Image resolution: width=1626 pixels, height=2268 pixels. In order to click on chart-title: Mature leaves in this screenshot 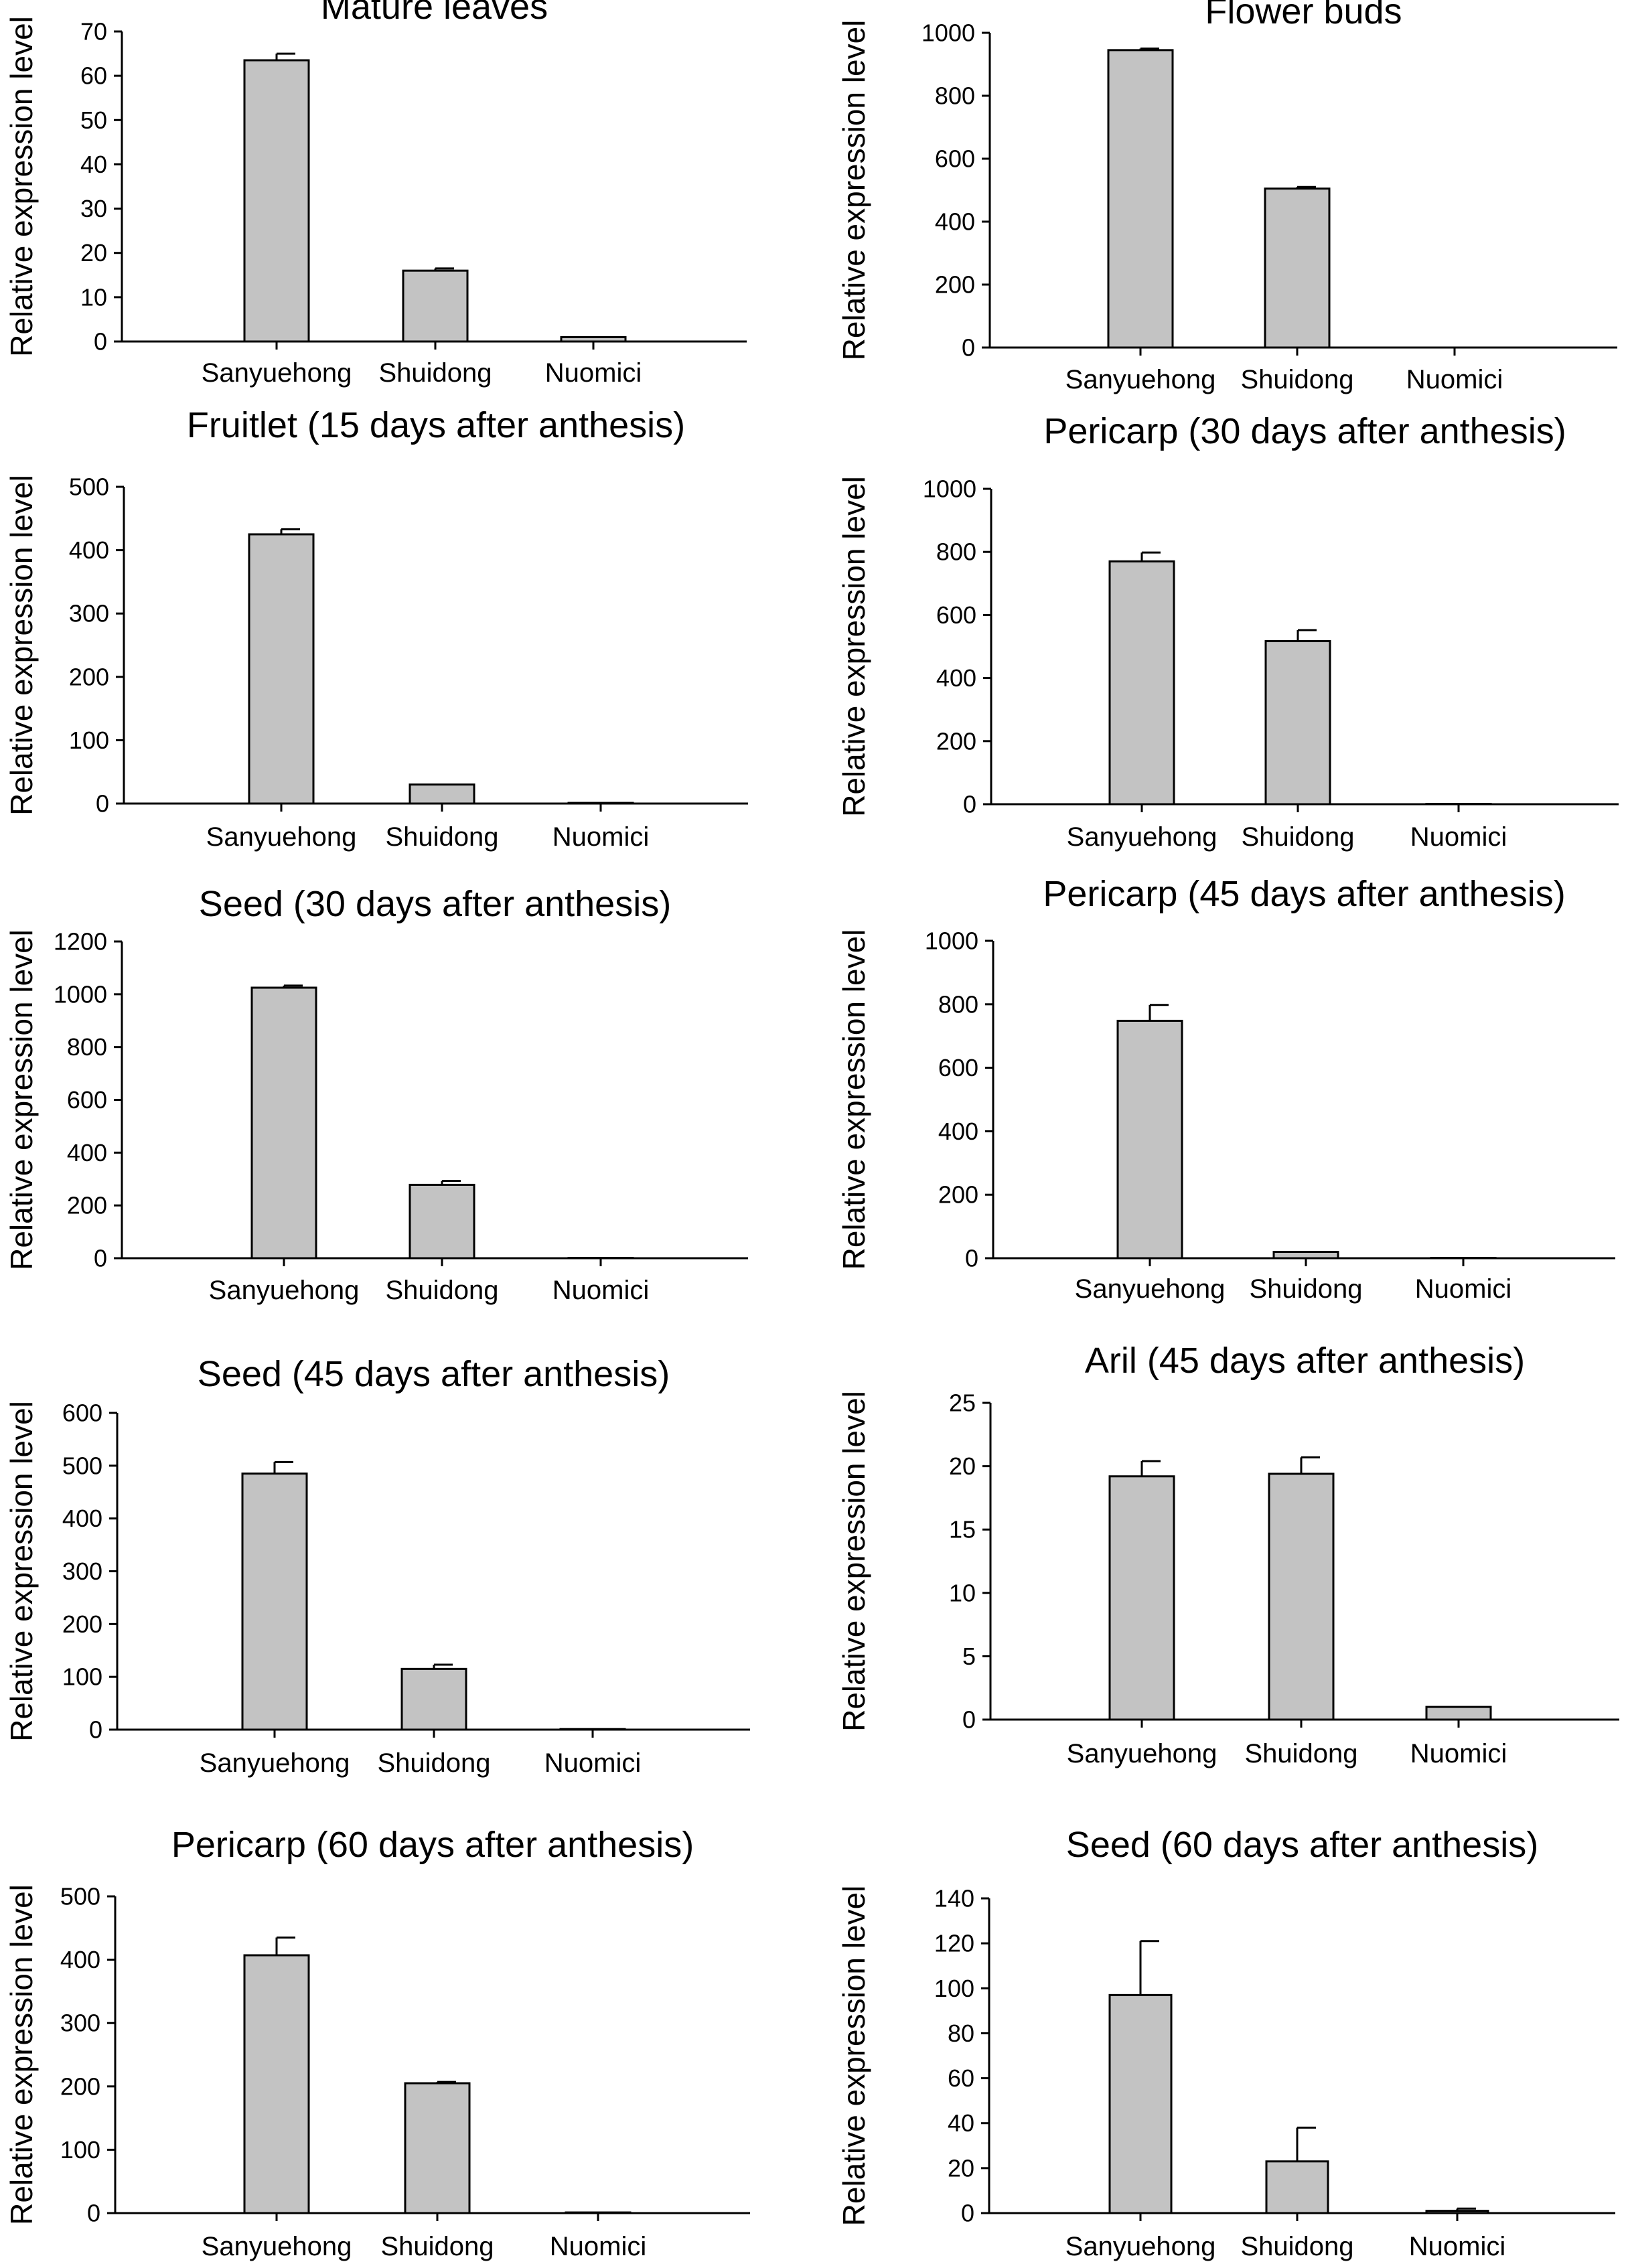, I will do `click(434, 14)`.